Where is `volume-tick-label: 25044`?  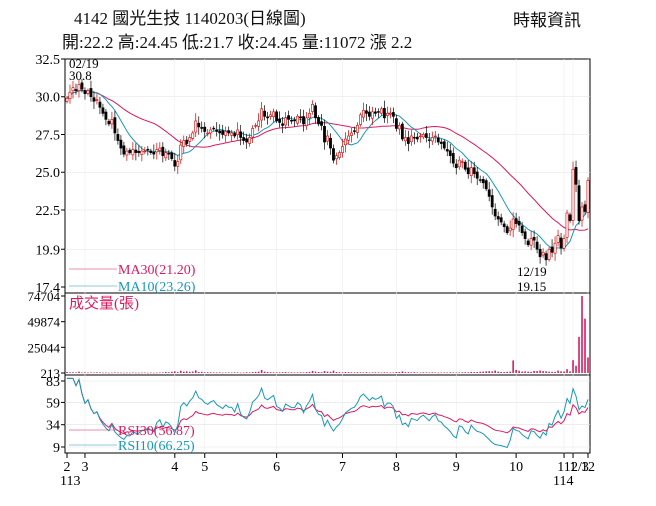
volume-tick-label: 25044 is located at coordinates (44, 347).